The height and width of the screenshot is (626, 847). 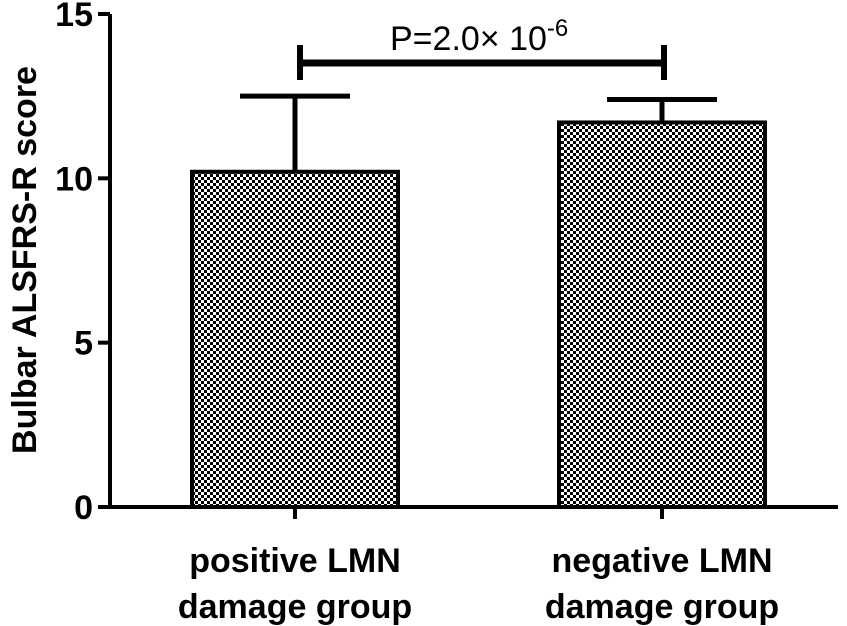 I want to click on y-ticks: 0 5 10 15, so click(x=82, y=263).